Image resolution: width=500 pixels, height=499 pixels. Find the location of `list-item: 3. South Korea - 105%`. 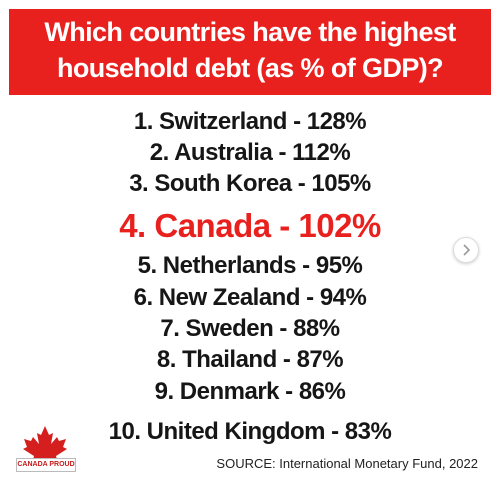

list-item: 3. South Korea - 105% is located at coordinates (250, 183).